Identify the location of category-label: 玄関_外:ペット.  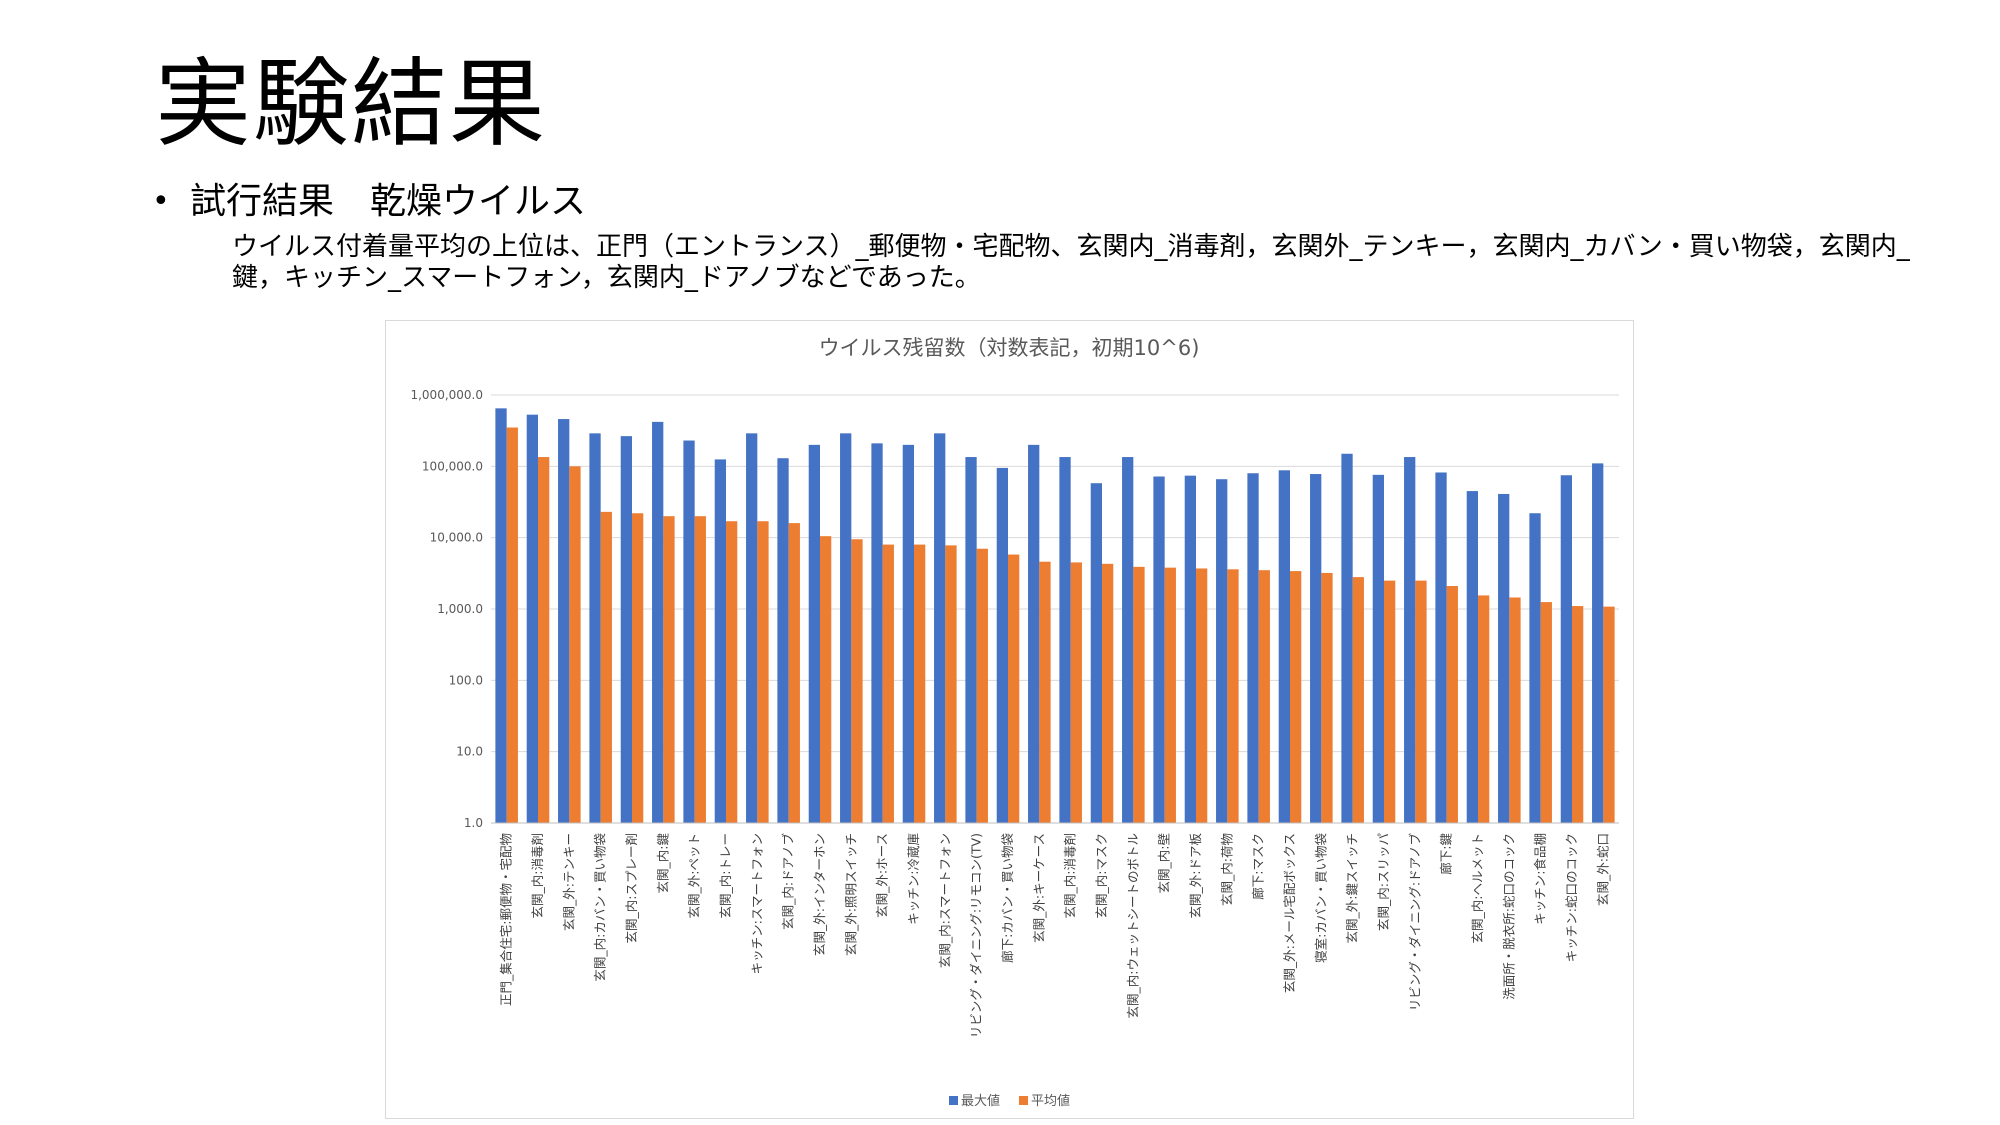
(694, 875).